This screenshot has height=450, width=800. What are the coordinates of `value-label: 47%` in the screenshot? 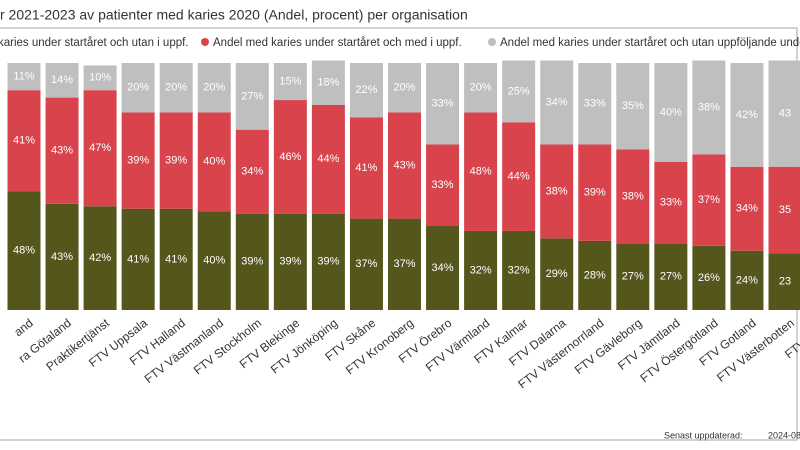 It's located at (100, 148).